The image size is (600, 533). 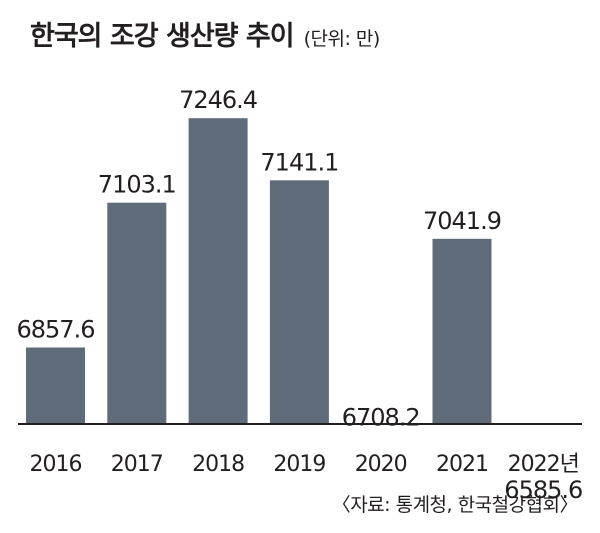 What do you see at coordinates (462, 221) in the screenshot?
I see `value-label-2021: 7041.9` at bounding box center [462, 221].